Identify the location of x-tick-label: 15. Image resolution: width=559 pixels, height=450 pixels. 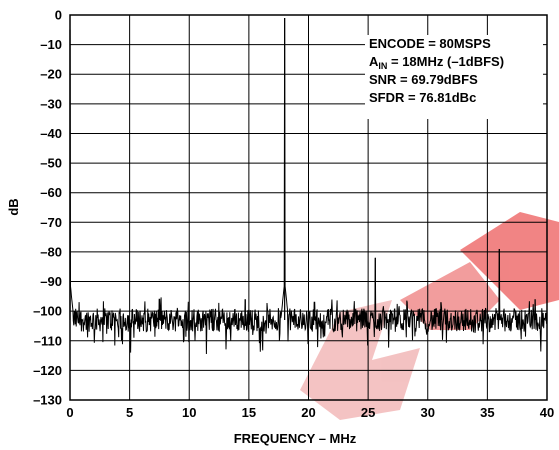
(249, 412).